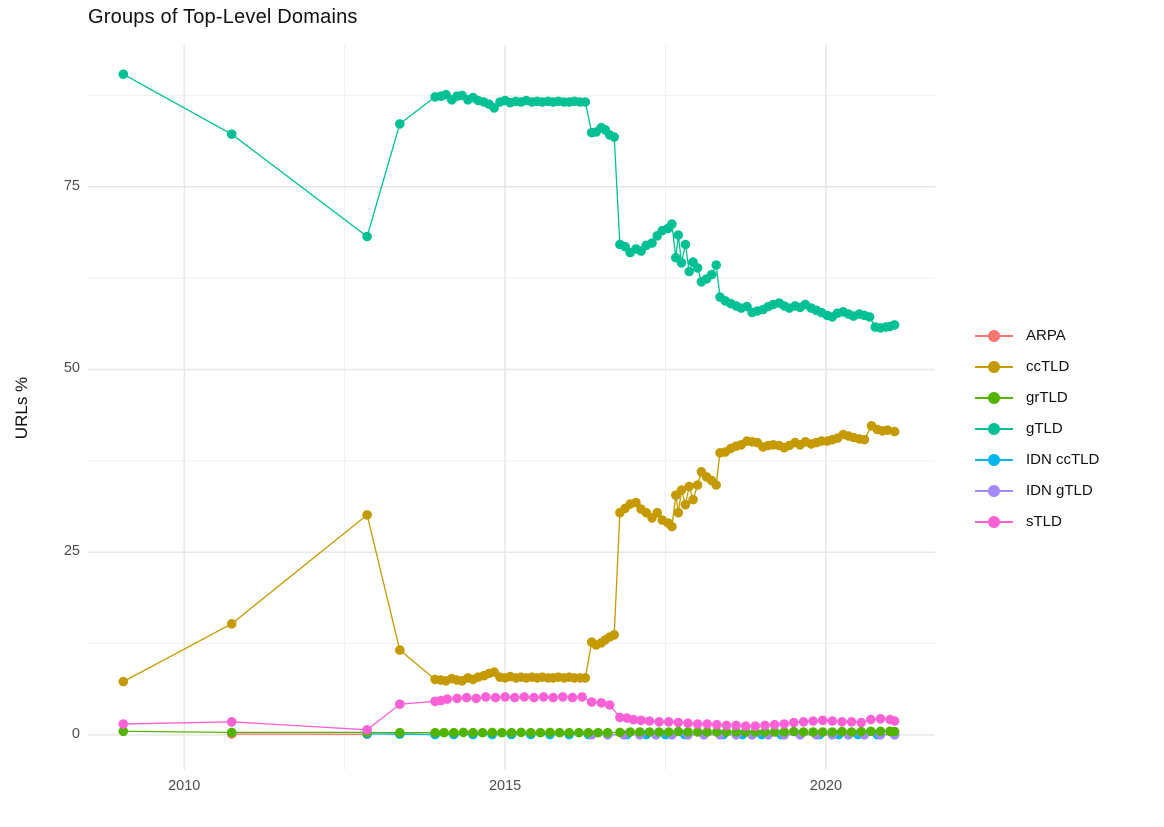 This screenshot has height=827, width=1164. I want to click on legend-item-gtld: gTLD, so click(1037, 428).